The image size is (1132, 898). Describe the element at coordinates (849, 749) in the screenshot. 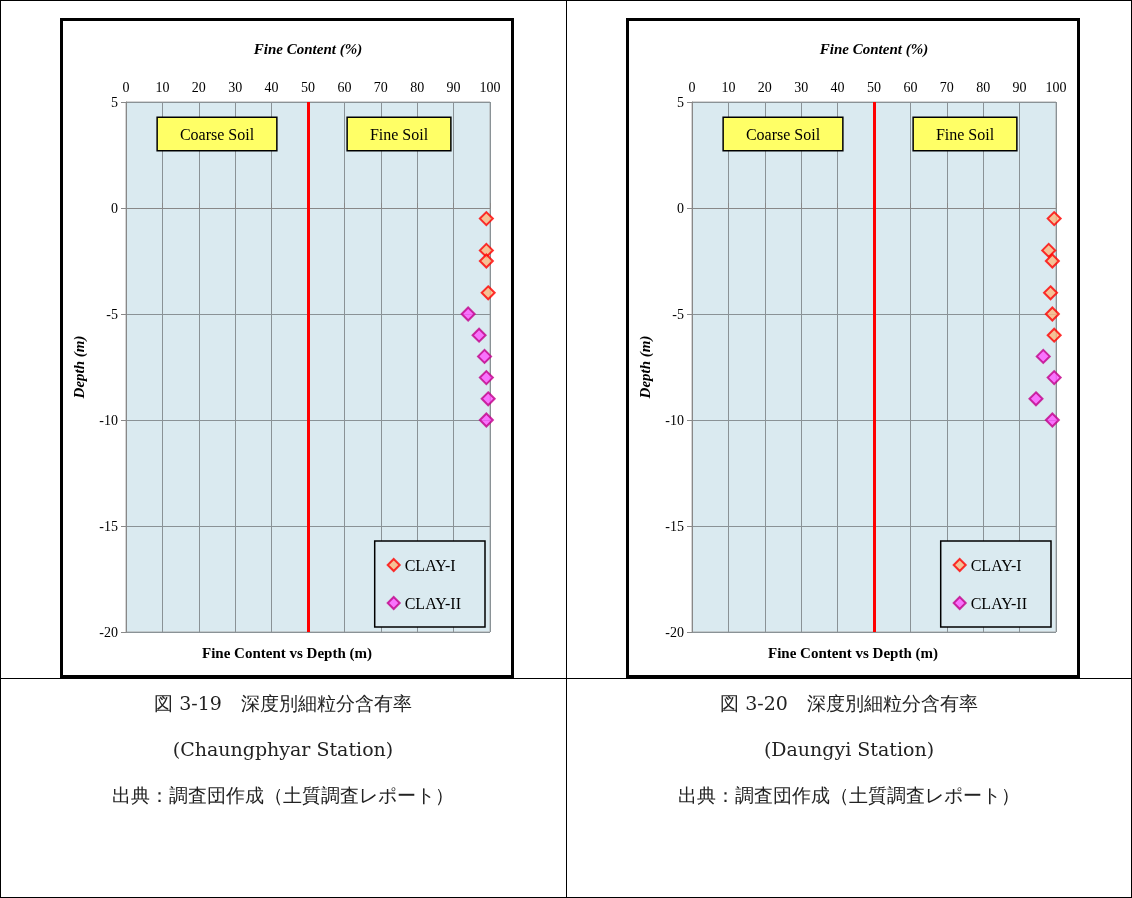

I see `text: (Daungyi Station)` at that location.